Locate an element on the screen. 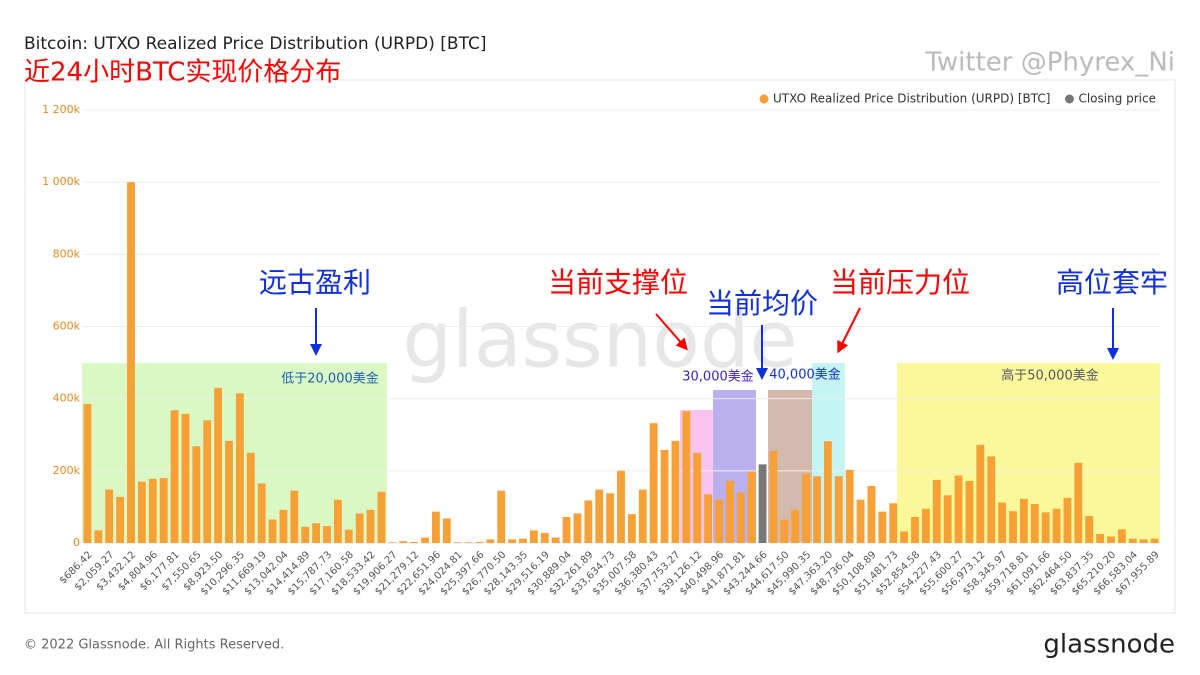  arrows is located at coordinates (714, 343).